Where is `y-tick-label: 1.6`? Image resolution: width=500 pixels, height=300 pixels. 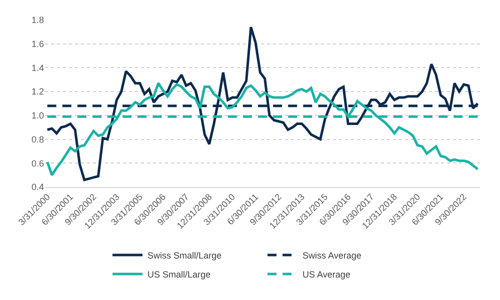 y-tick-label: 1.6 is located at coordinates (37, 44).